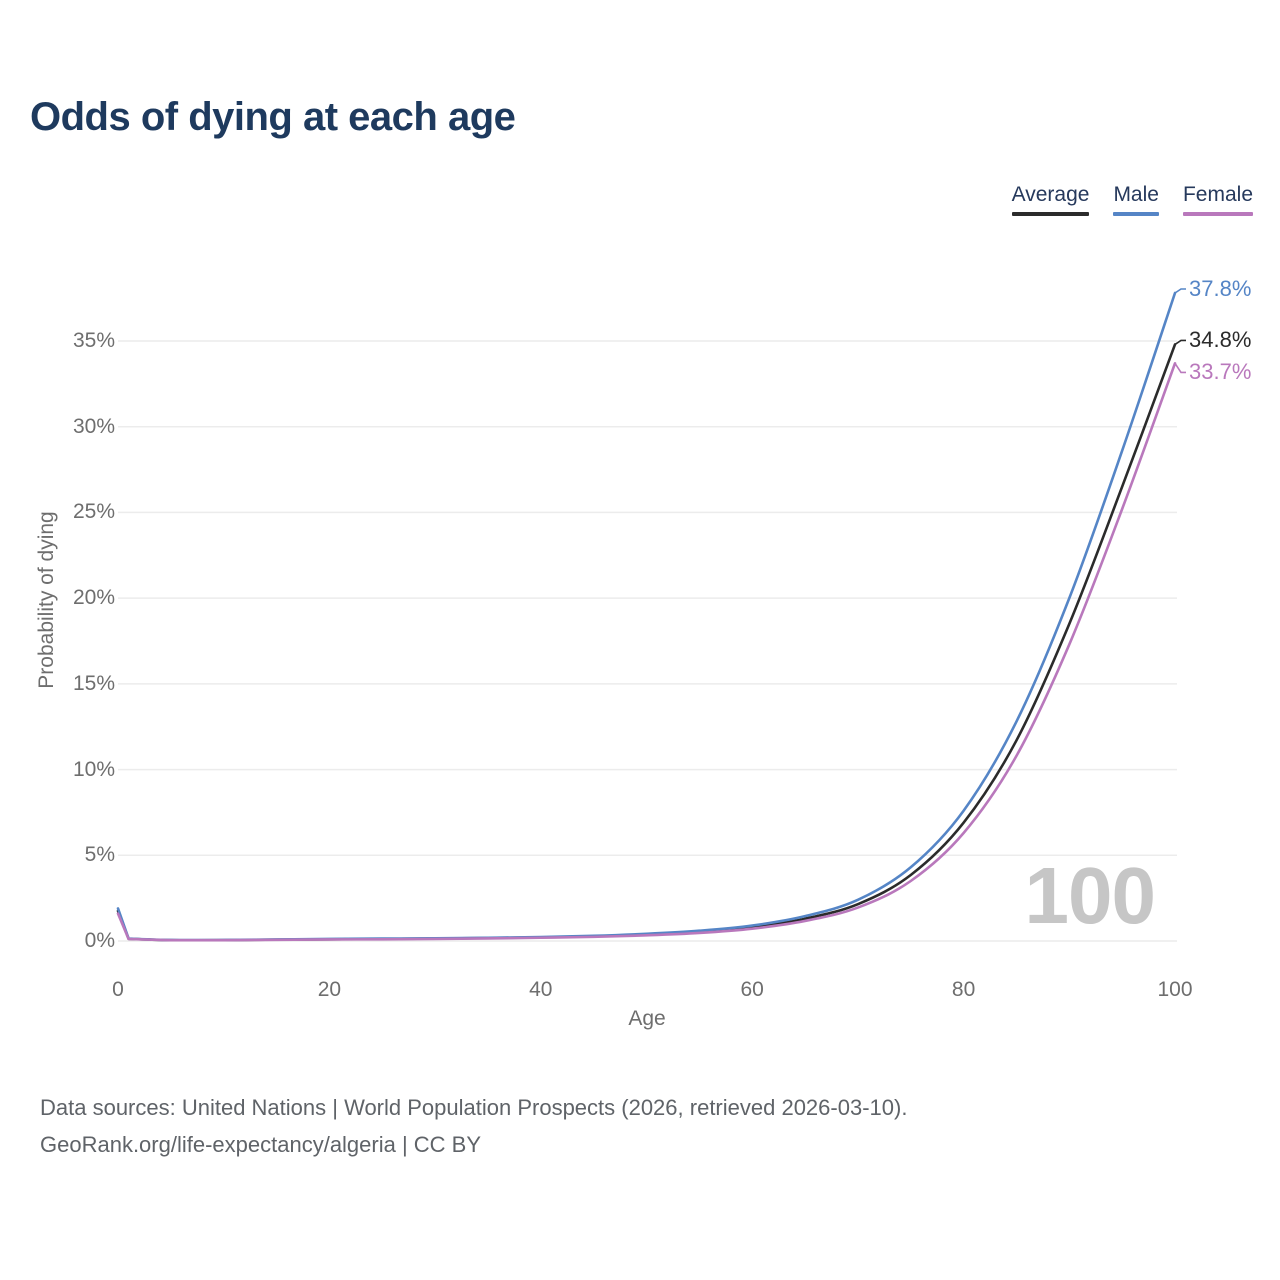 This screenshot has width=1280, height=1280. What do you see at coordinates (1180, 342) in the screenshot?
I see `end-label-connector-average` at bounding box center [1180, 342].